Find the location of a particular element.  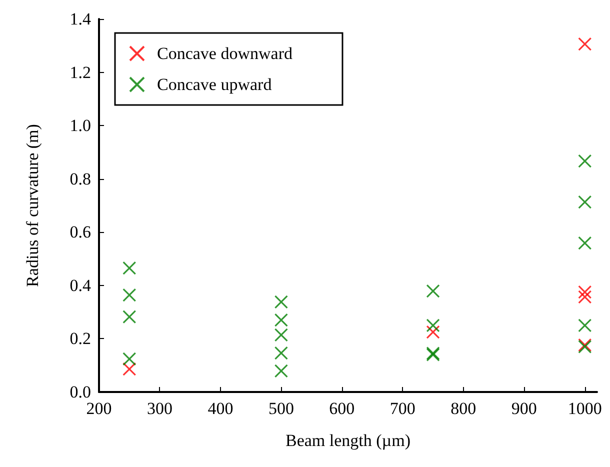

y-tick-label: 1.0 is located at coordinates (80, 126).